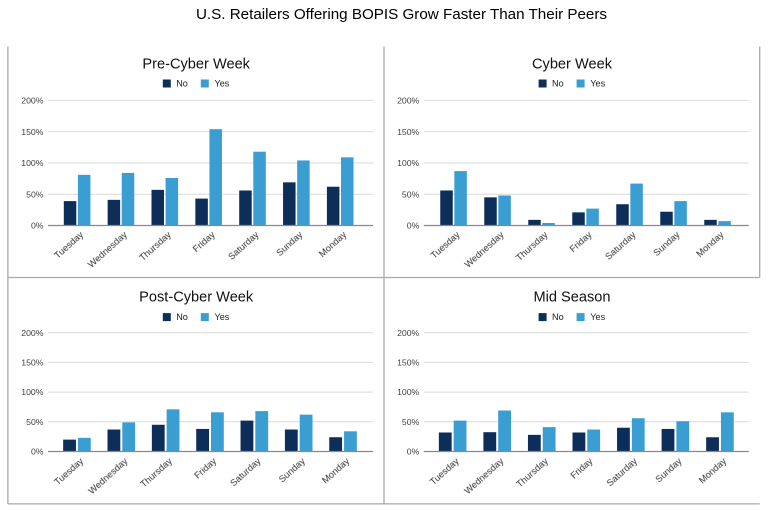  Describe the element at coordinates (572, 65) in the screenshot. I see `svg-text: Cyber Week` at that location.